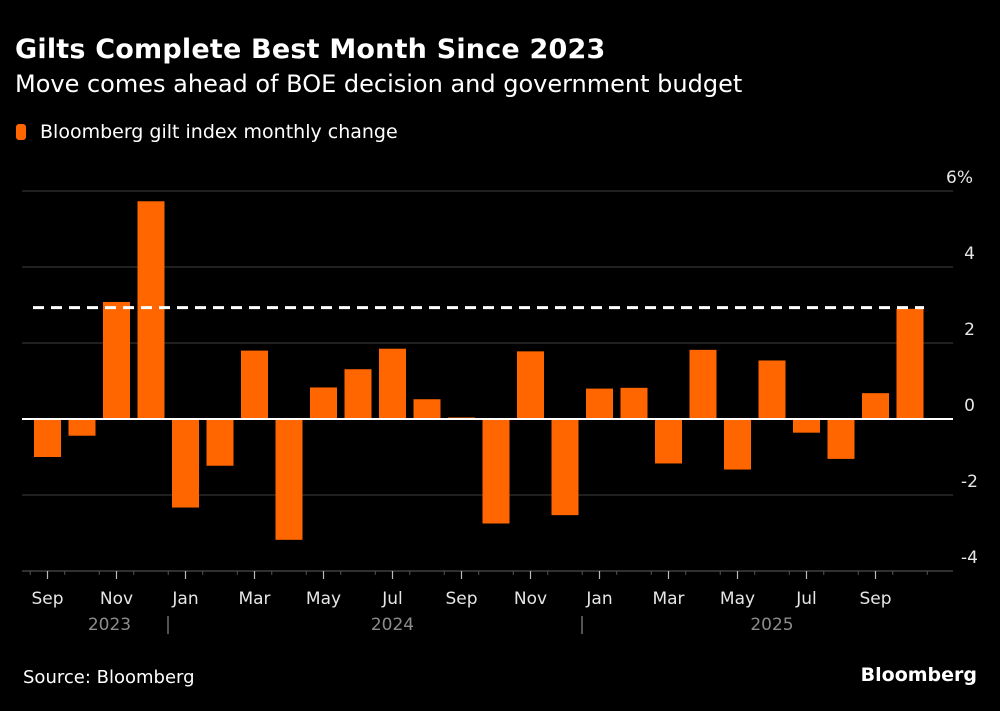  I want to click on bar-jun-2024, so click(358, 394).